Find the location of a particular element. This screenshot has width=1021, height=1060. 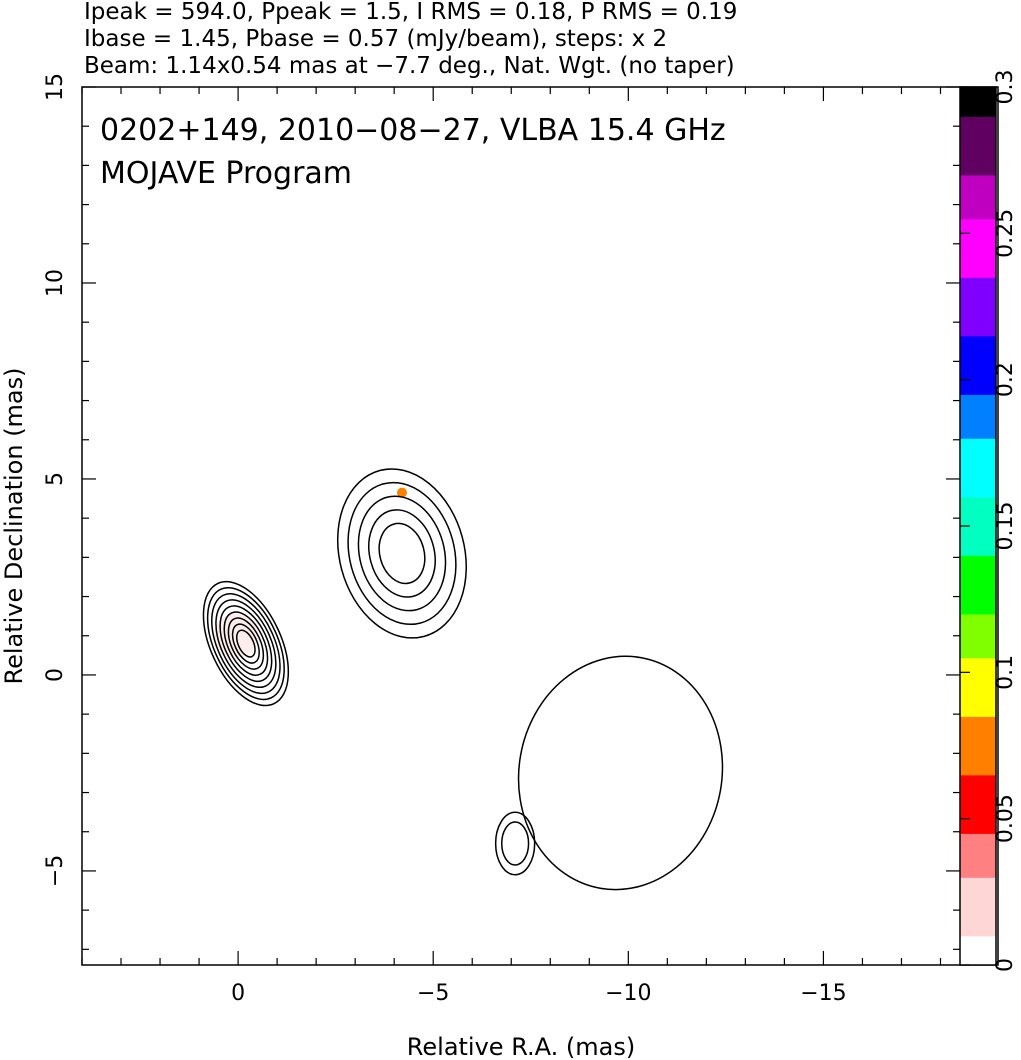

x-tick-label: −15 is located at coordinates (823, 993).